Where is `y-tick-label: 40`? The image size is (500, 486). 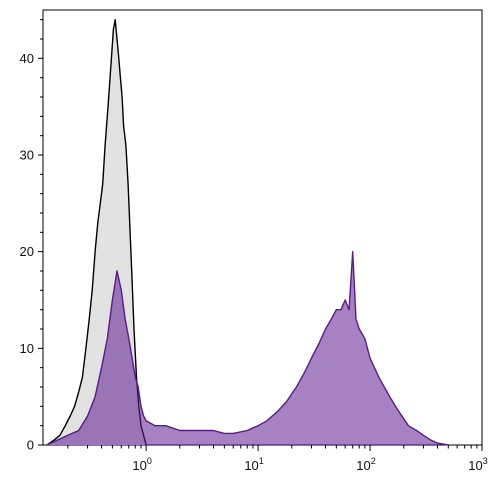 y-tick-label: 40 is located at coordinates (27, 58).